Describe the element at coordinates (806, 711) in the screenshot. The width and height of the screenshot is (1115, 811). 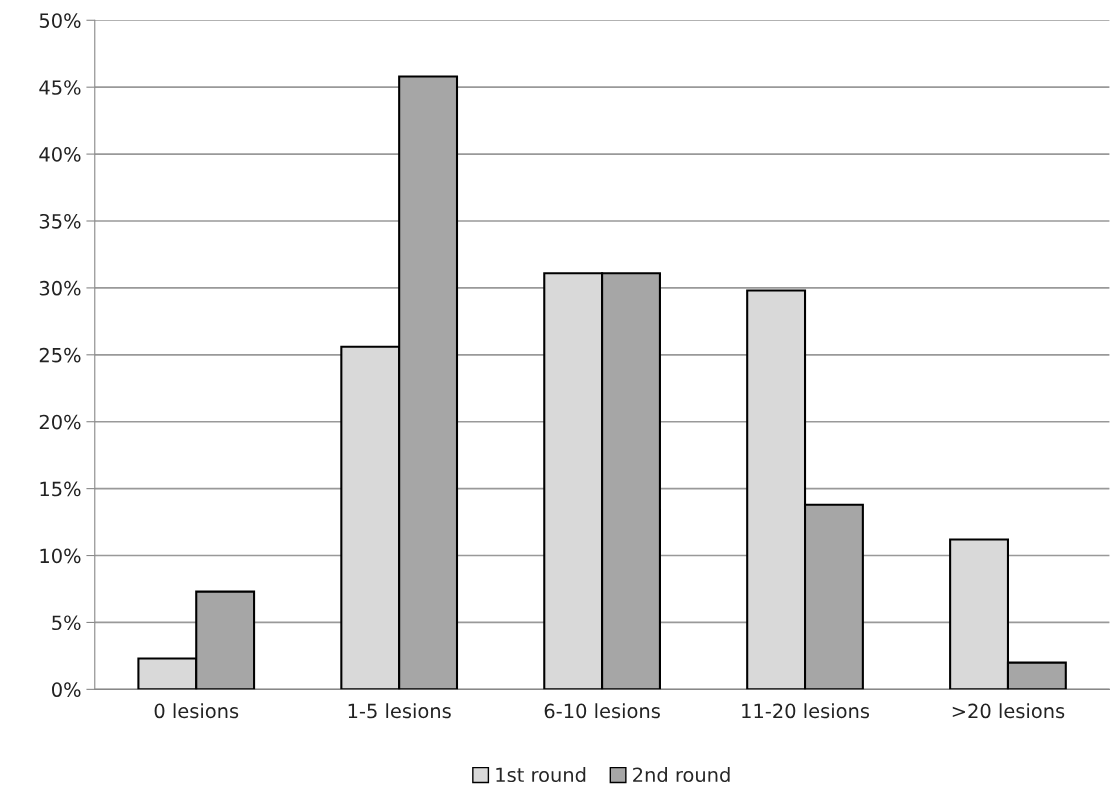
I see `x-tick-label: 11-20 lesions` at that location.